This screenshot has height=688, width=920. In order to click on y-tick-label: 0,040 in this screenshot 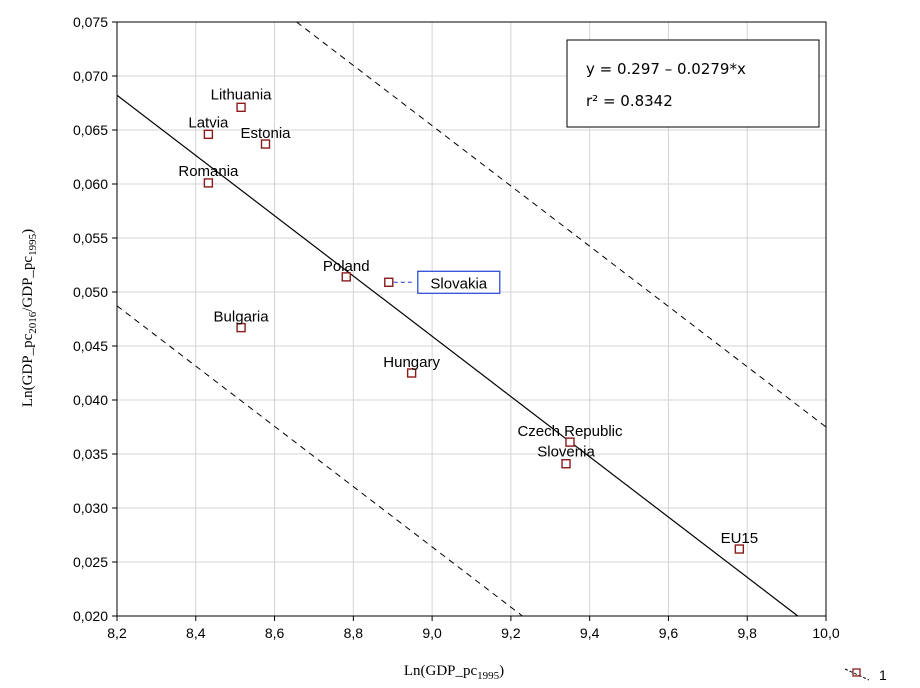, I will do `click(90, 400)`.